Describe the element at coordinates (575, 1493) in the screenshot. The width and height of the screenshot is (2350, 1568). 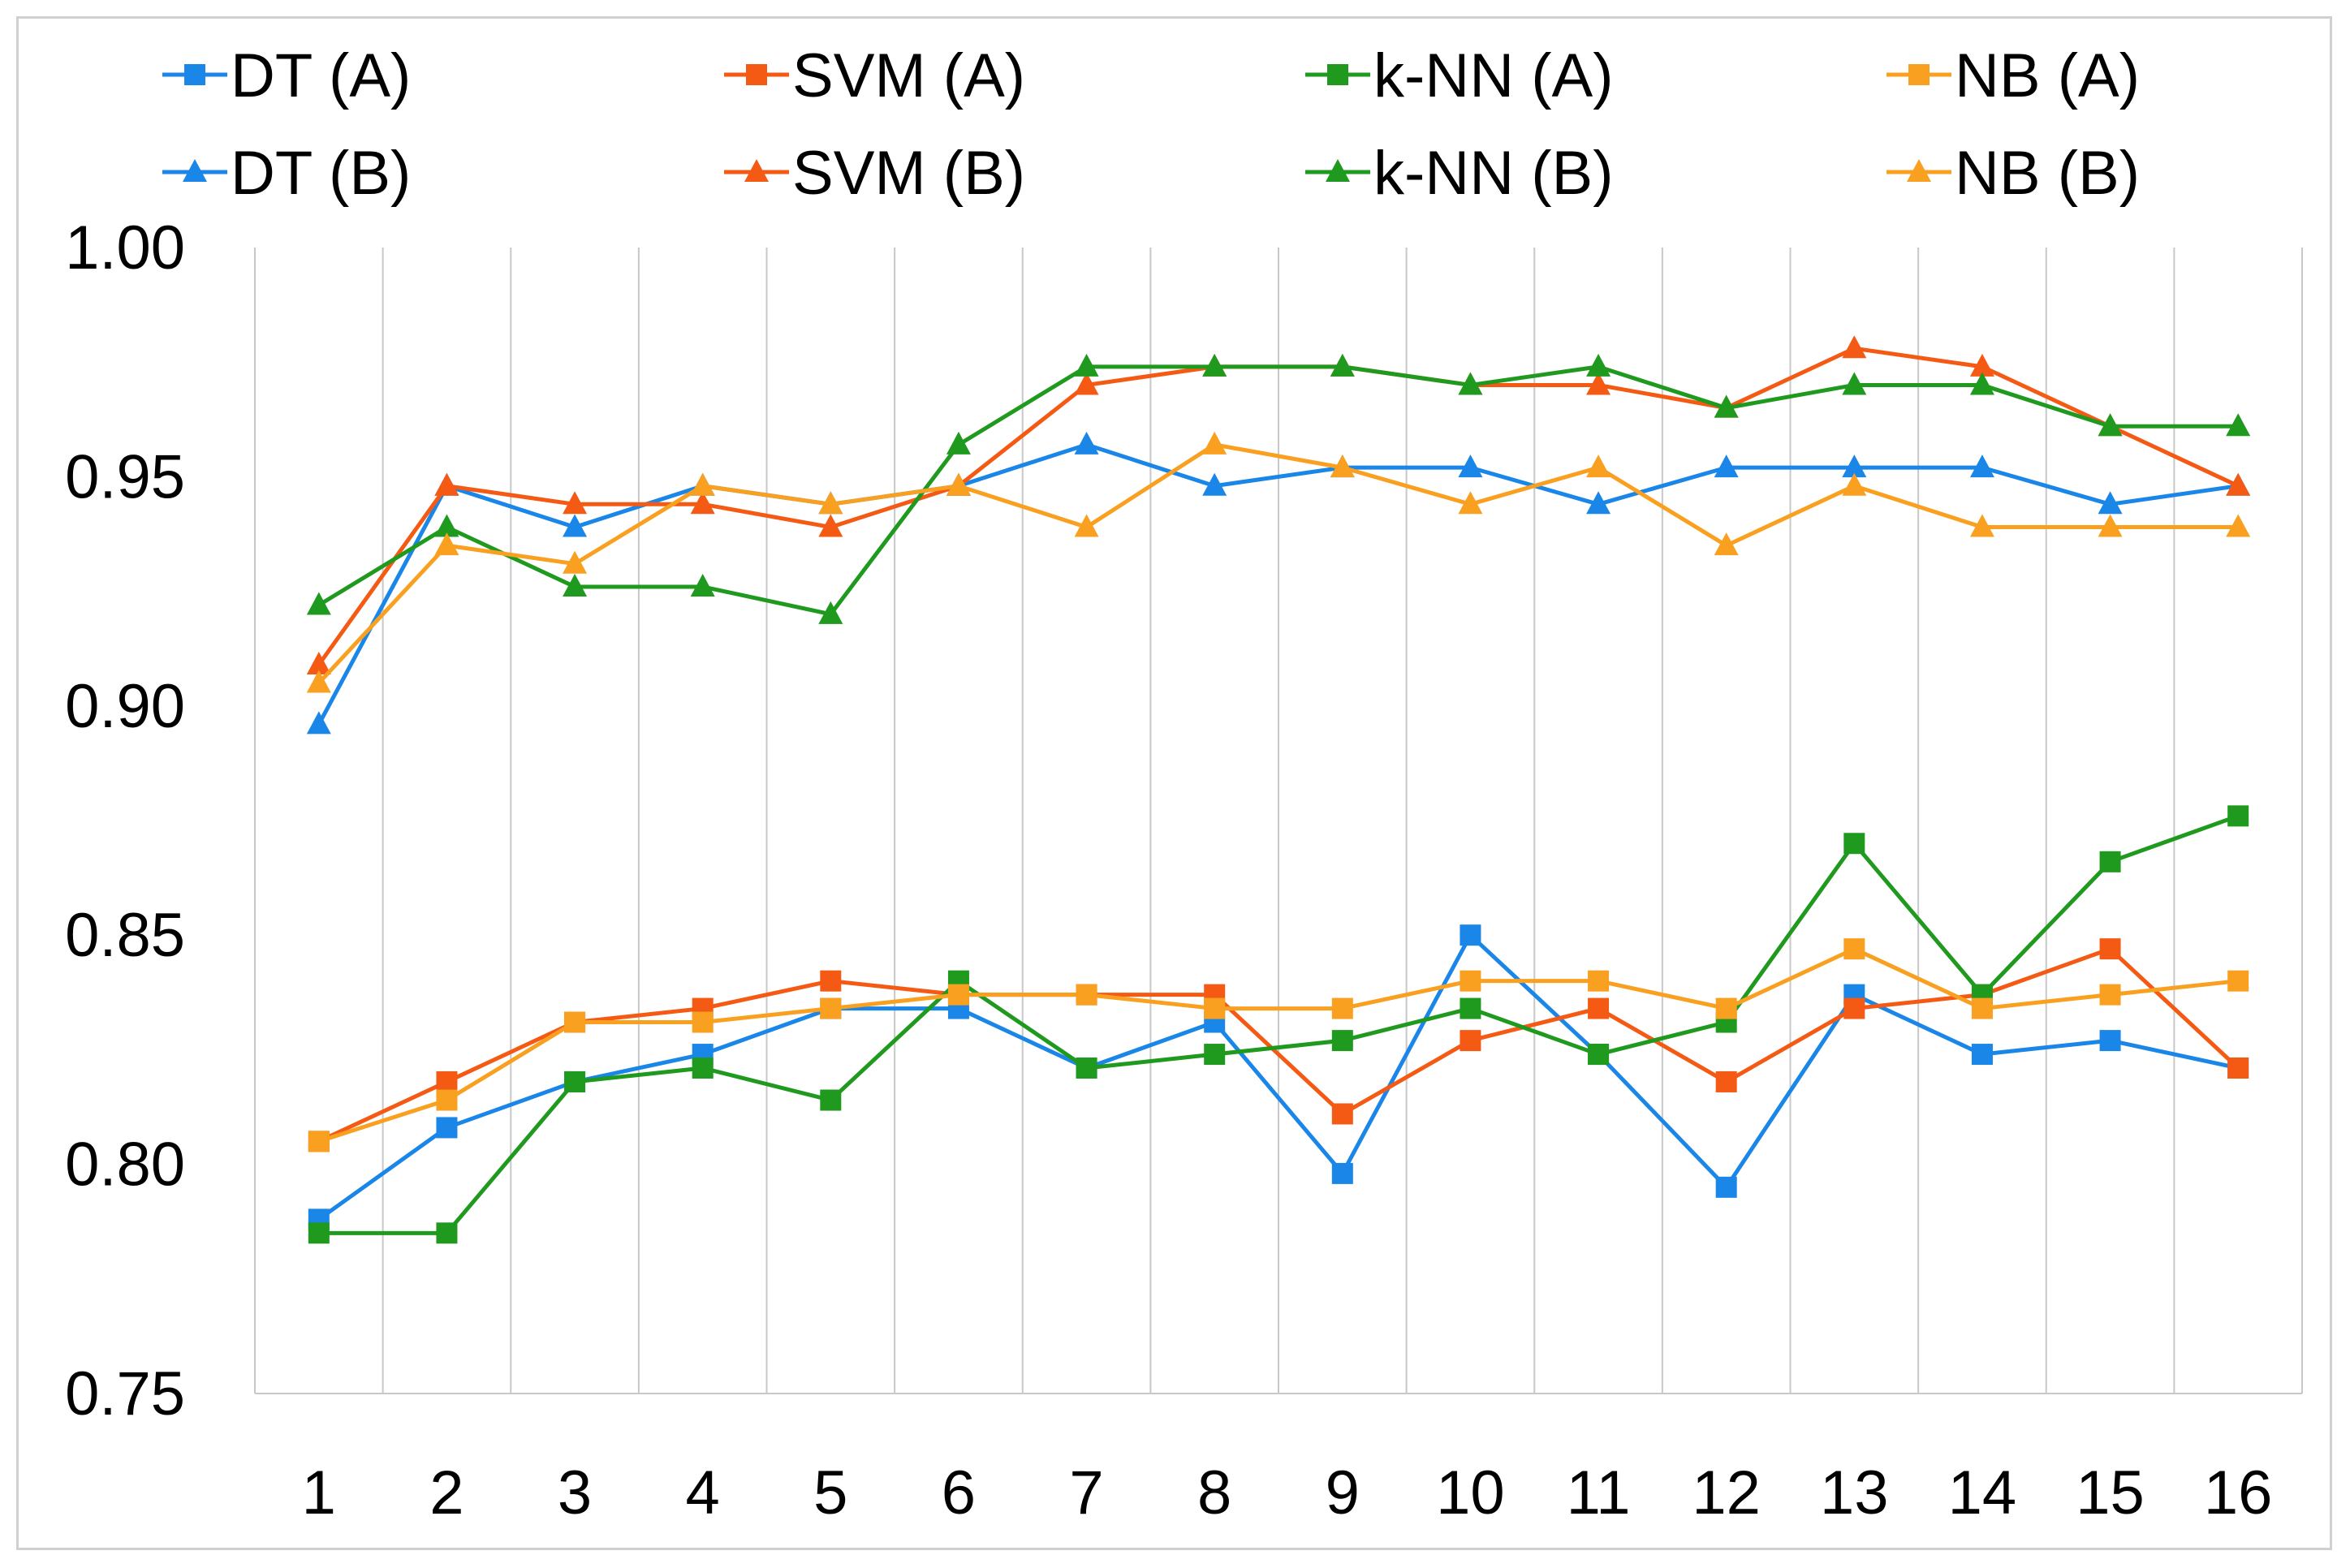
I see `x-tick-label: 3` at that location.